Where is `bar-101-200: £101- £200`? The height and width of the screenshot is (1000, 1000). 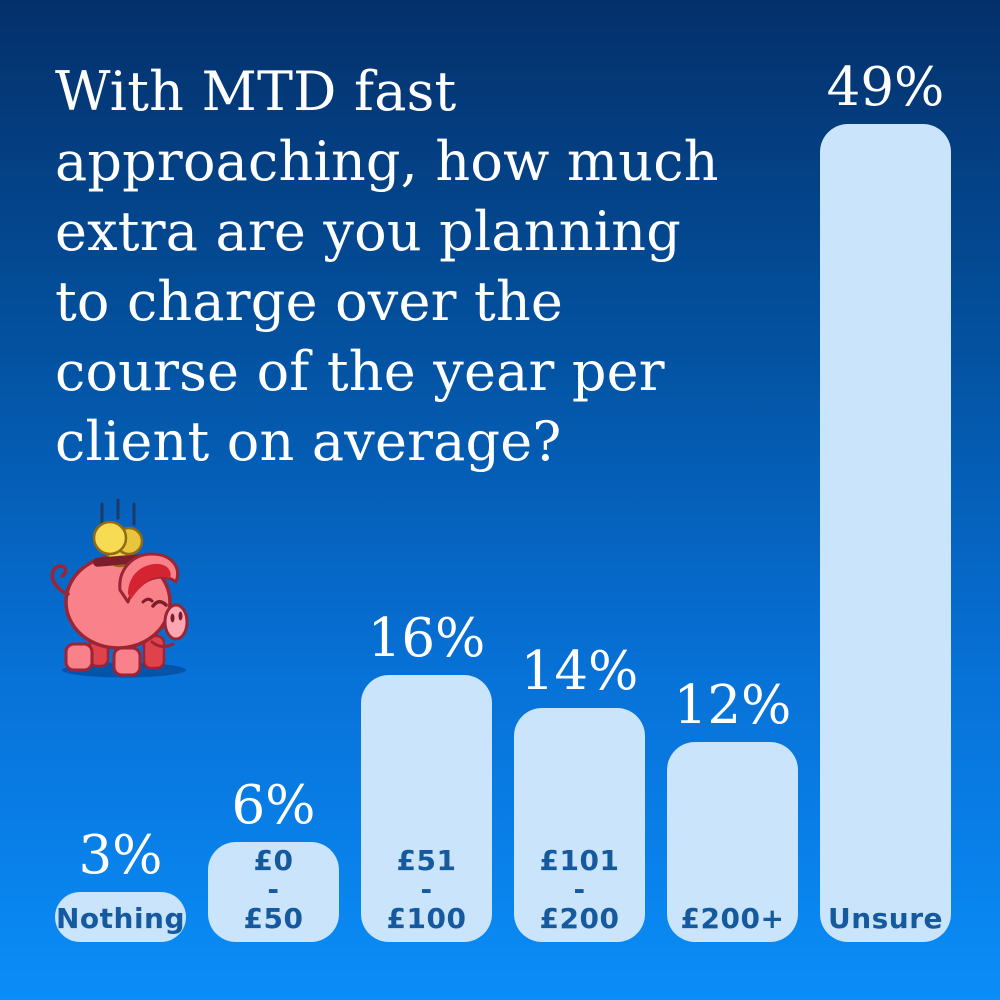
bar-101-200: £101- £200 is located at coordinates (579, 825).